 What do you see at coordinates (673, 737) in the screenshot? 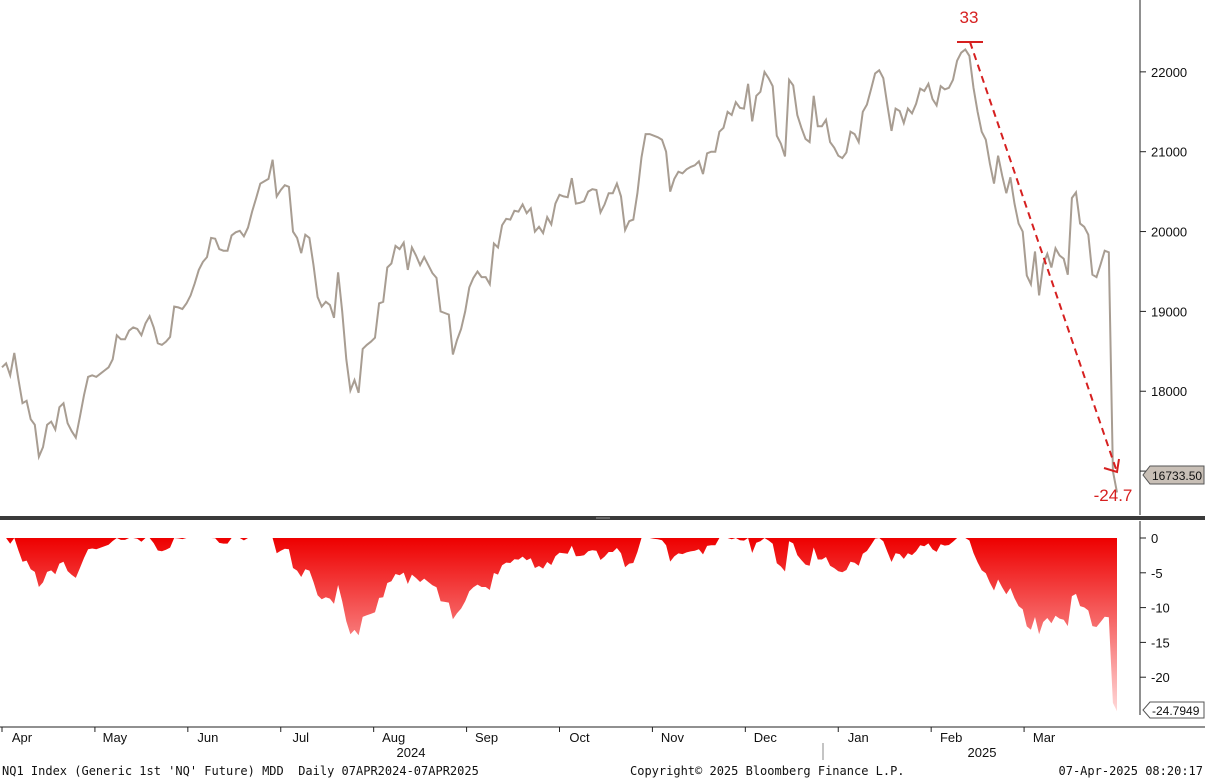
I see `x-month-label: Nov` at bounding box center [673, 737].